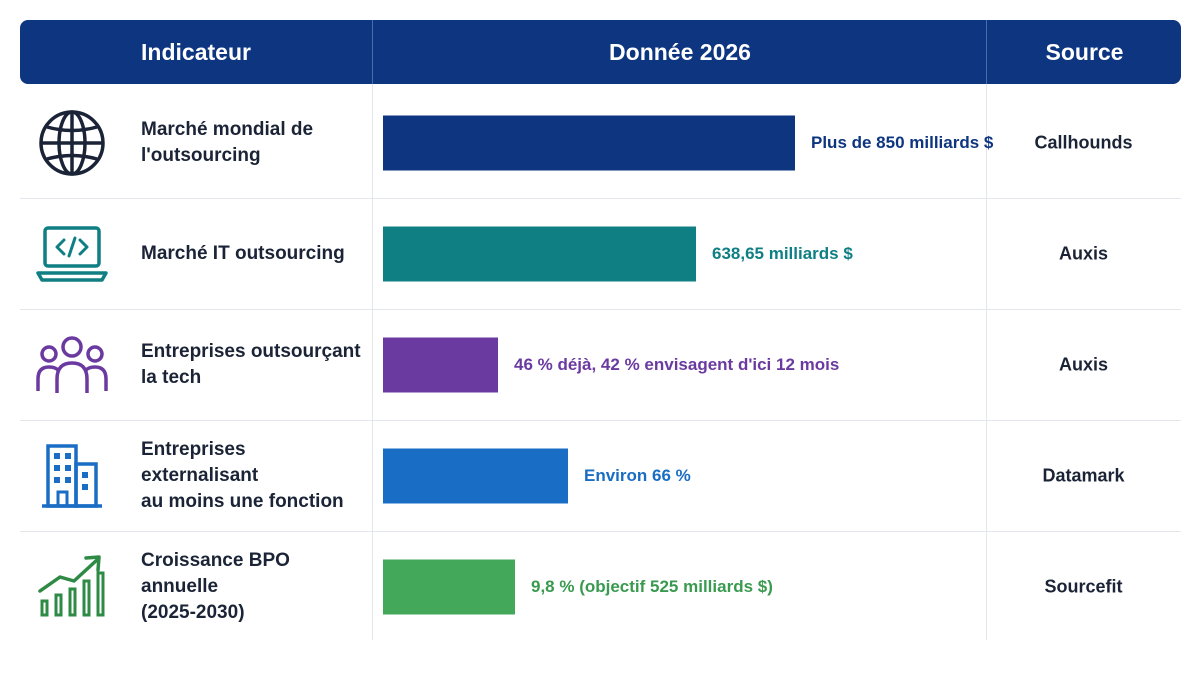 This screenshot has height=675, width=1200. What do you see at coordinates (679, 52) in the screenshot?
I see `header-data-2026: Donnée 2026` at bounding box center [679, 52].